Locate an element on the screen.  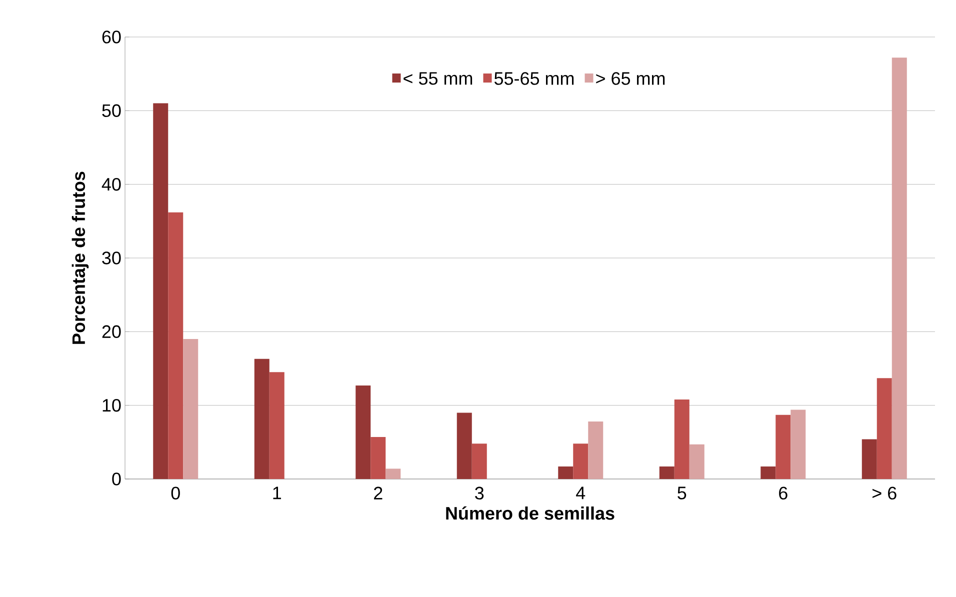
y-axis-title: Porcentaje de frutos is located at coordinates (80, 258).